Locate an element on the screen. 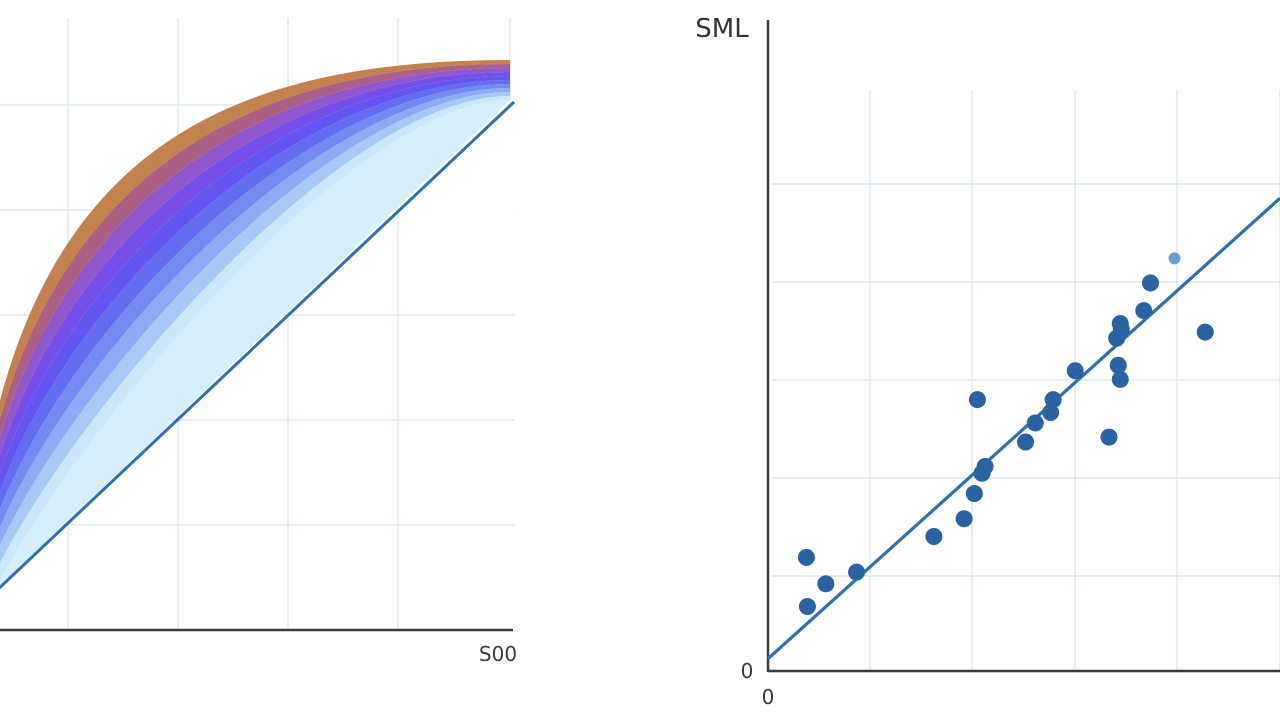  right-y-axis-title: SML is located at coordinates (722, 29).